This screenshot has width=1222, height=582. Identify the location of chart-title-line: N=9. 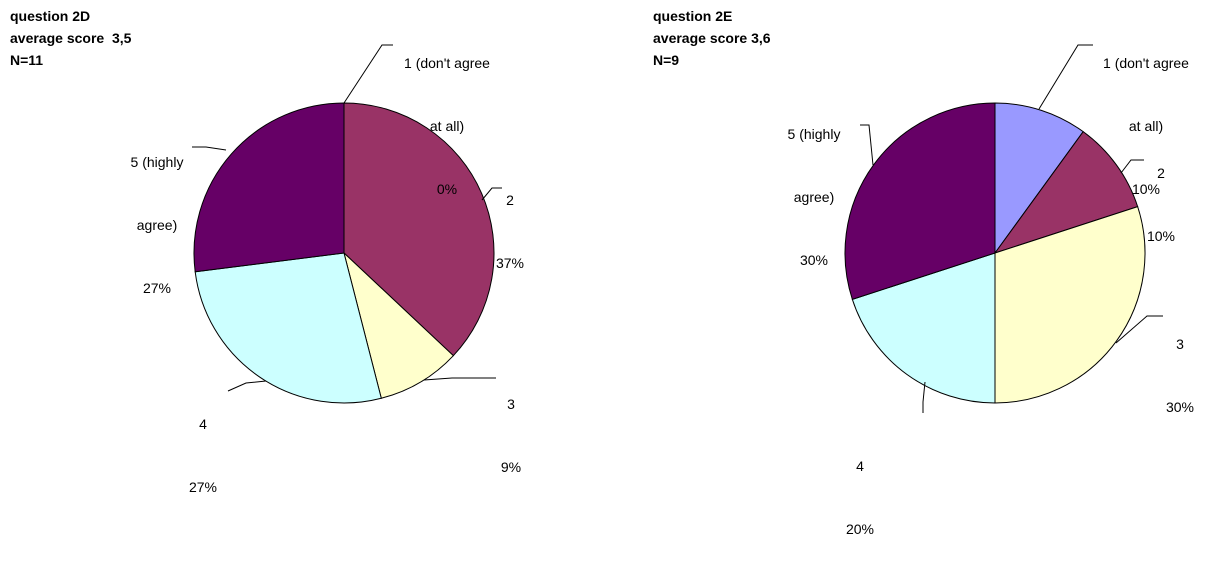
(666, 60).